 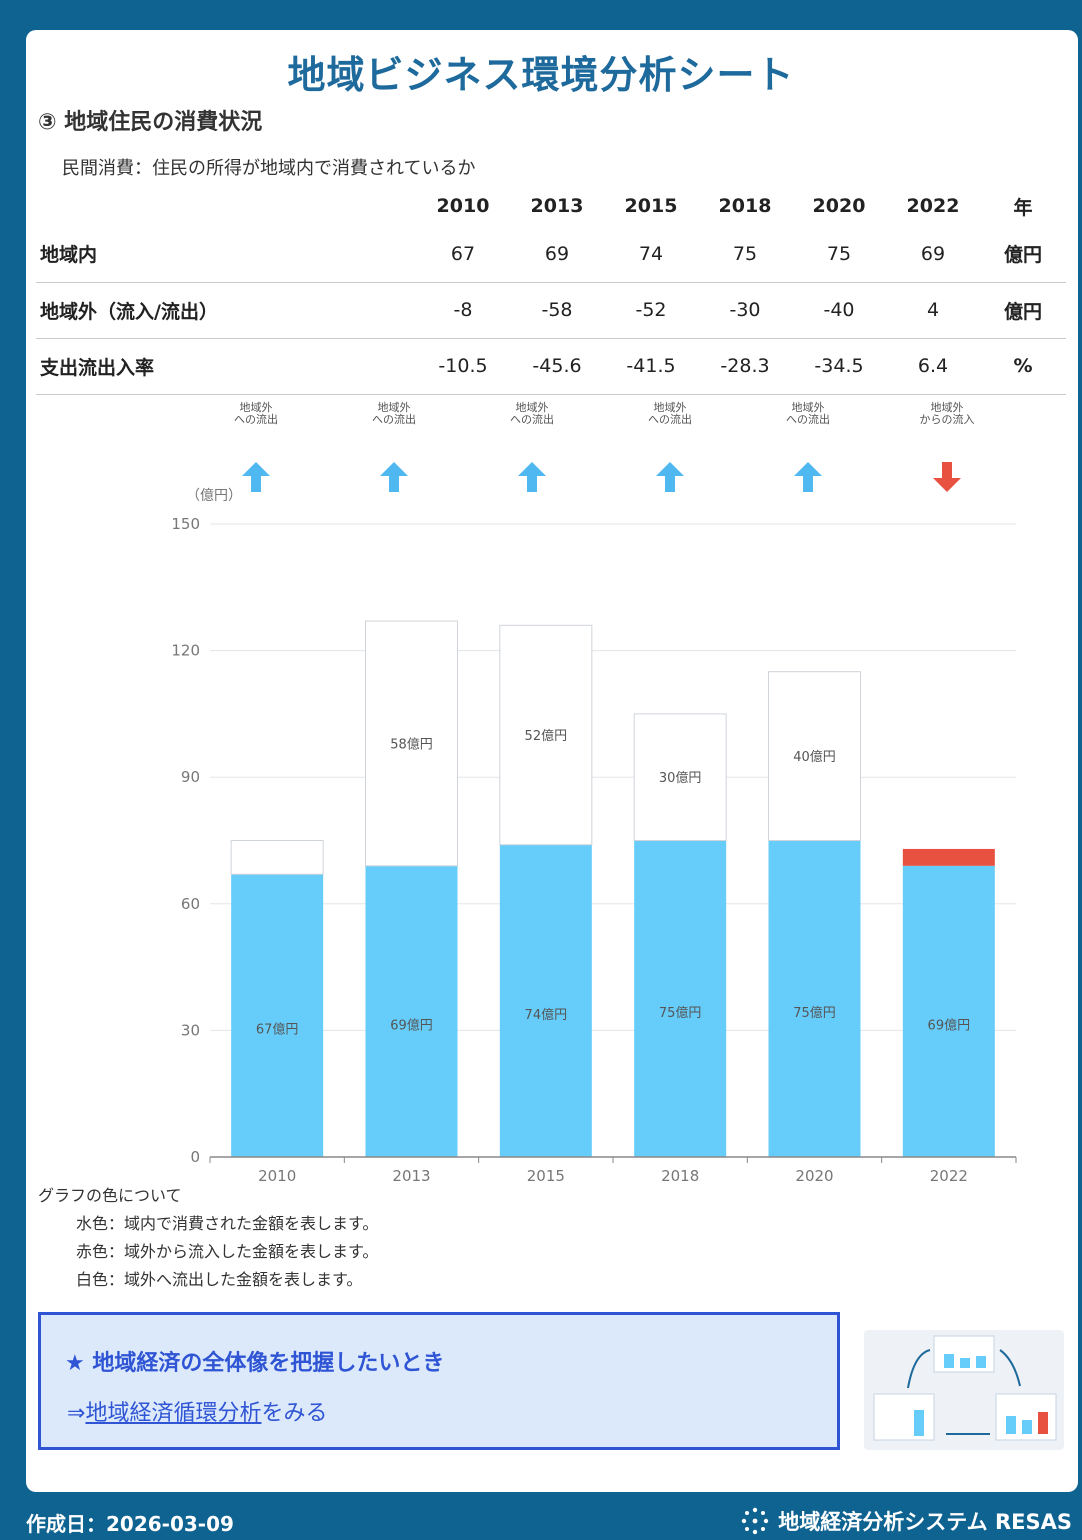 I want to click on cta-line: ⇒地域経済循環分析をみる, so click(x=197, y=1411).